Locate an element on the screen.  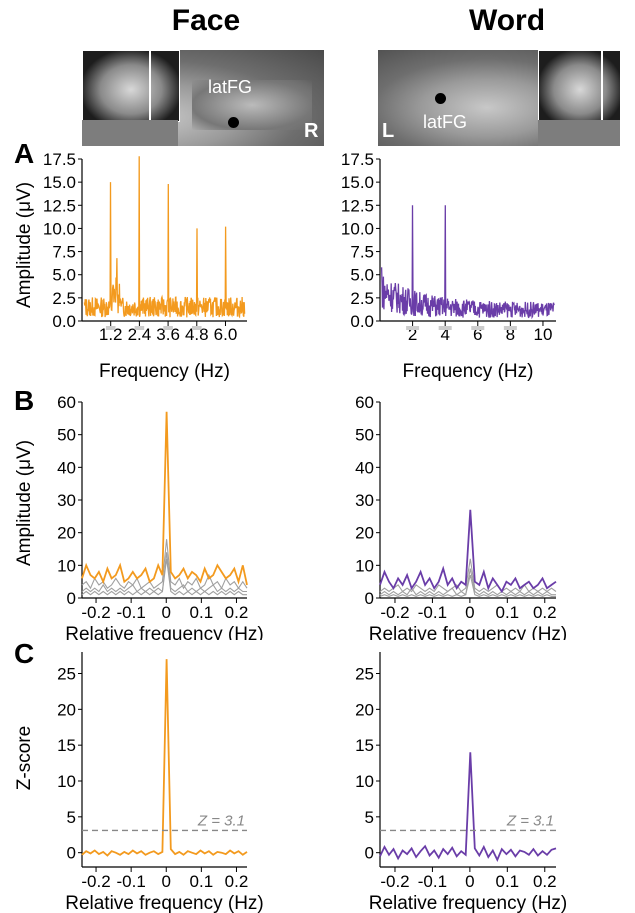
x-tick-label: 6.0 is located at coordinates (226, 334).